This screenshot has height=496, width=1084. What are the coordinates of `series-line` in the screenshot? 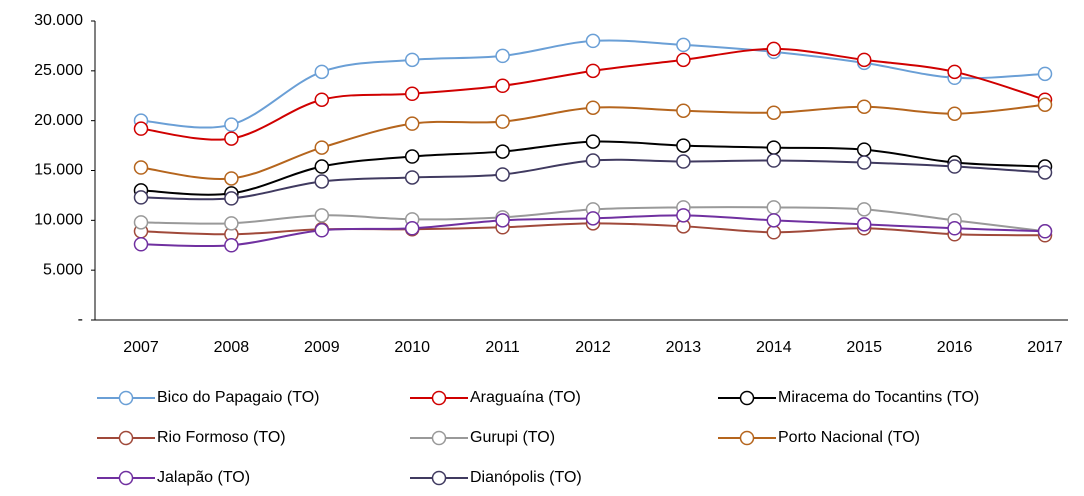 It's located at (593, 168).